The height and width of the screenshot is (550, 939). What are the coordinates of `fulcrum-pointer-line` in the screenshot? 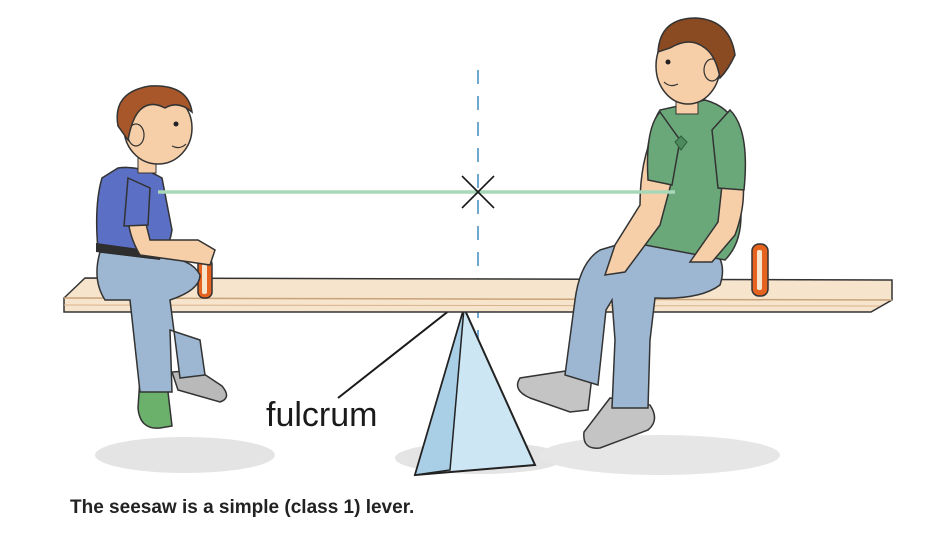 It's located at (396, 352).